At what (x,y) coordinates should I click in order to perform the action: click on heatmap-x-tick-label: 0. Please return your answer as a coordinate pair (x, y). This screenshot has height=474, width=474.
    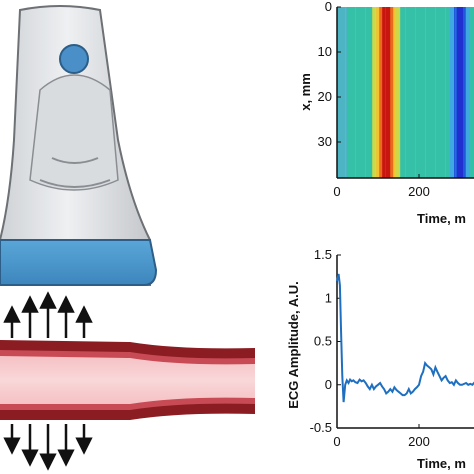
    Looking at the image, I should click on (336, 191).